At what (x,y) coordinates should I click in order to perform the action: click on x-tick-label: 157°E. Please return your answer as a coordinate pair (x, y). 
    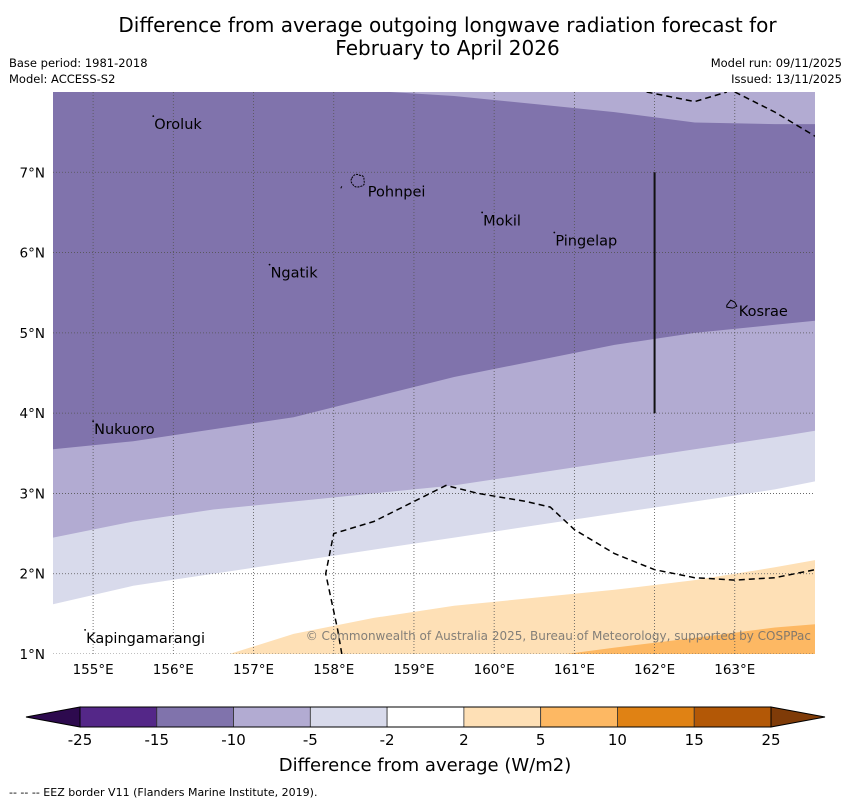
    Looking at the image, I should click on (253, 670).